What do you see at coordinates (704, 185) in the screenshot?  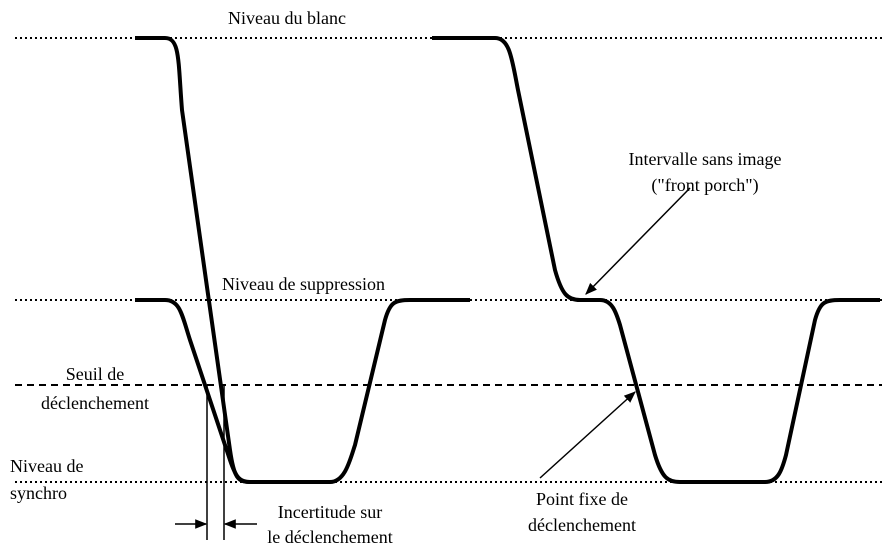 I see `label: ("front porch")` at bounding box center [704, 185].